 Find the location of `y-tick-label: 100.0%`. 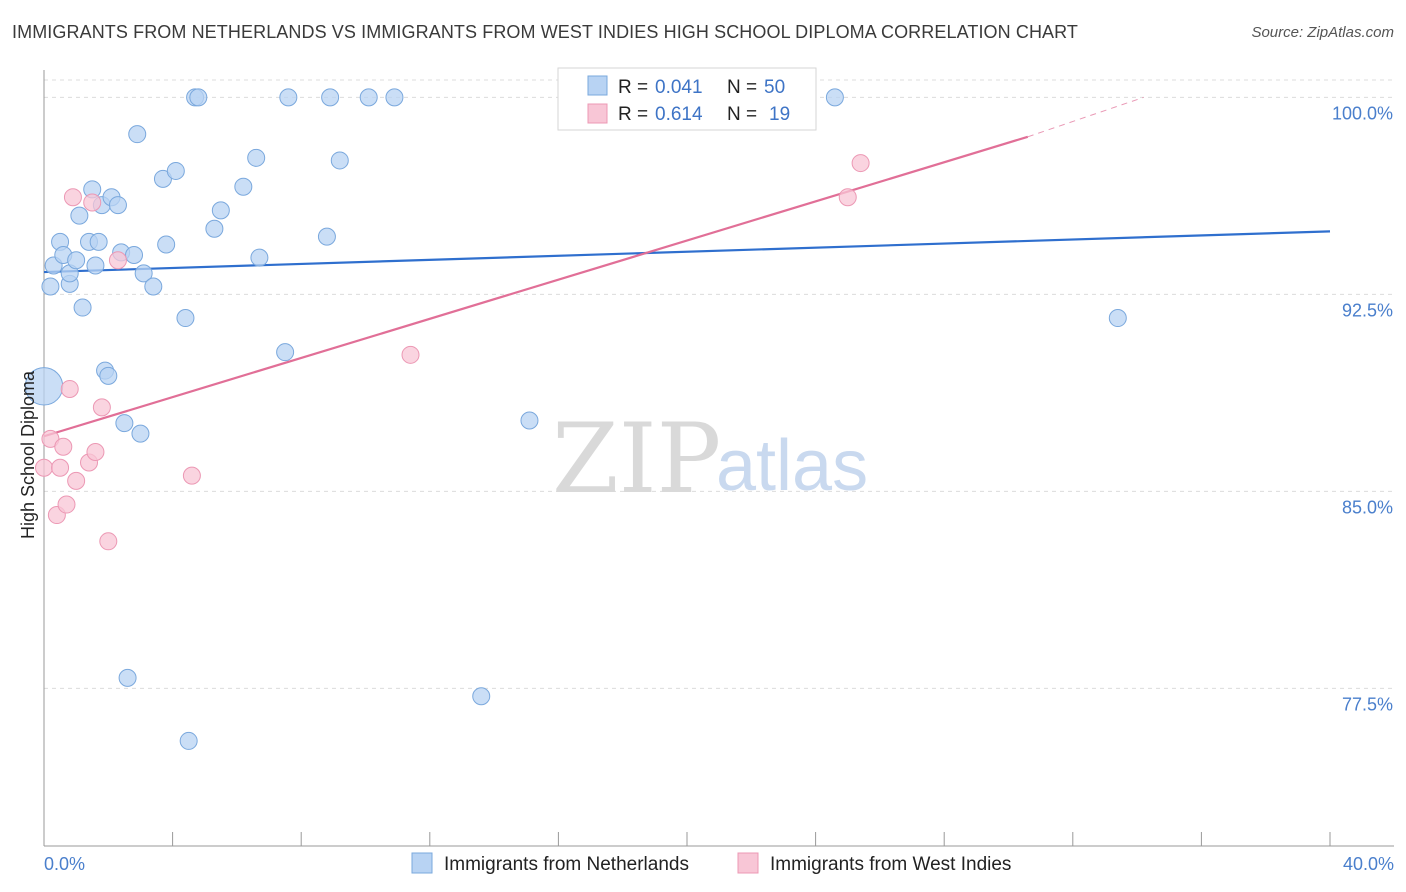

y-tick-label: 100.0% is located at coordinates (1362, 113).